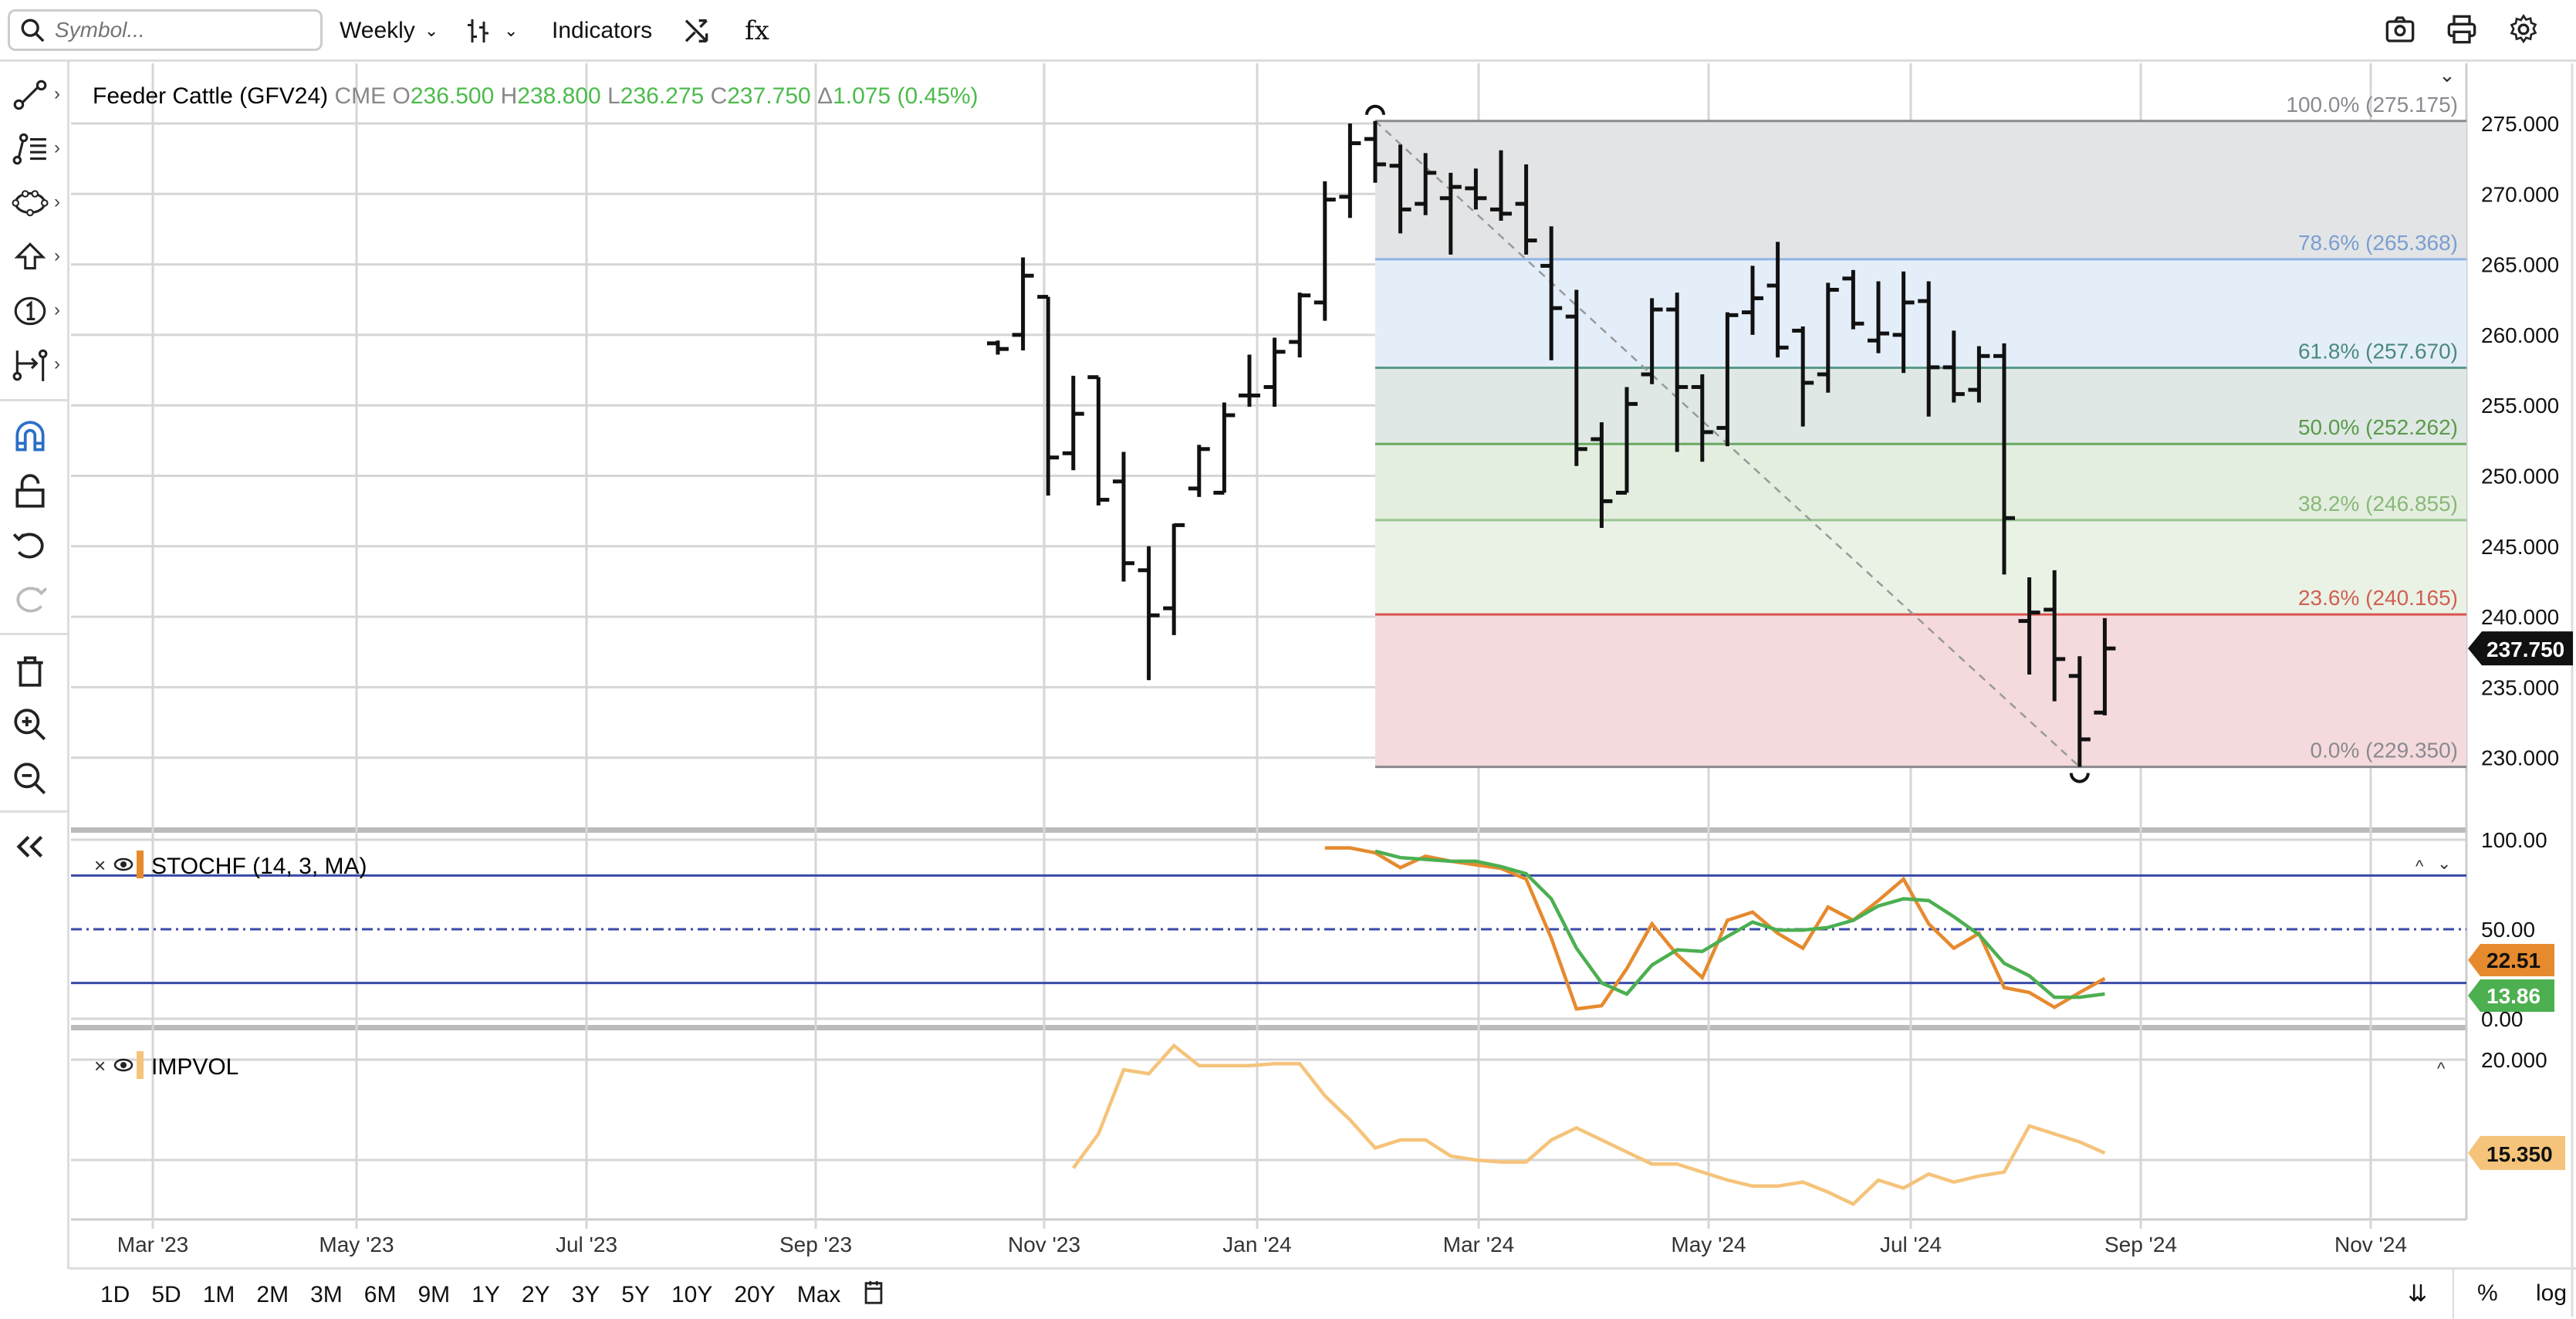 The width and height of the screenshot is (2576, 1319). Describe the element at coordinates (2453, 1294) in the screenshot. I see `divider` at that location.